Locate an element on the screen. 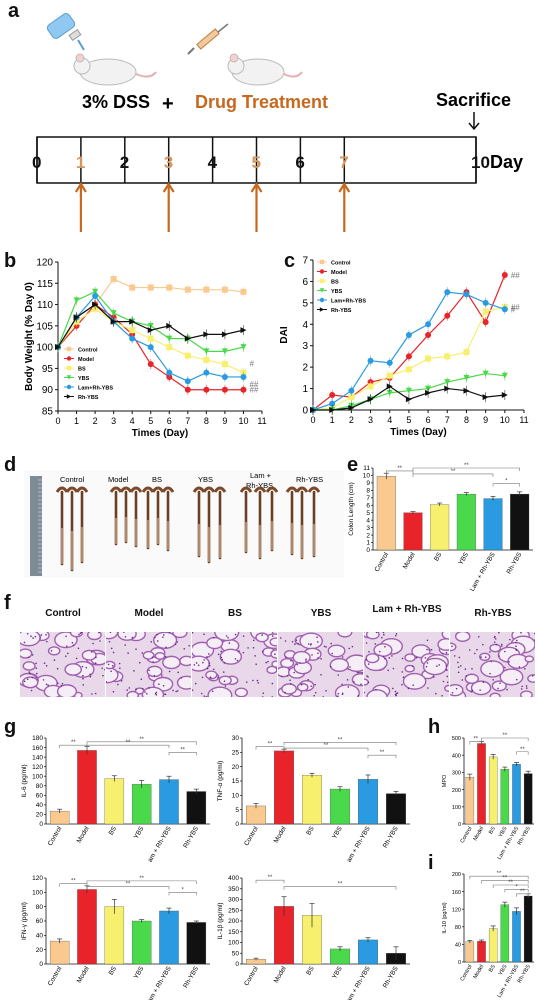 The width and height of the screenshot is (538, 1000). histology-label: Lam + Rh-YBS is located at coordinates (407, 609).